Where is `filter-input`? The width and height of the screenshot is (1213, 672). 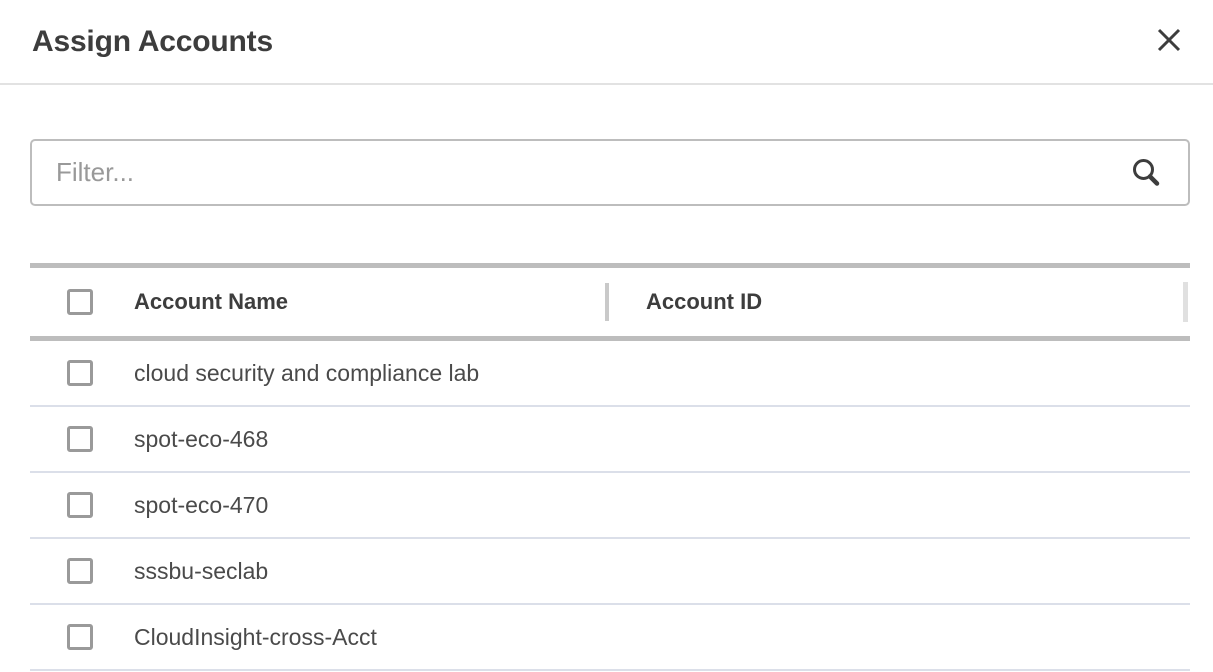
filter-input is located at coordinates (610, 172).